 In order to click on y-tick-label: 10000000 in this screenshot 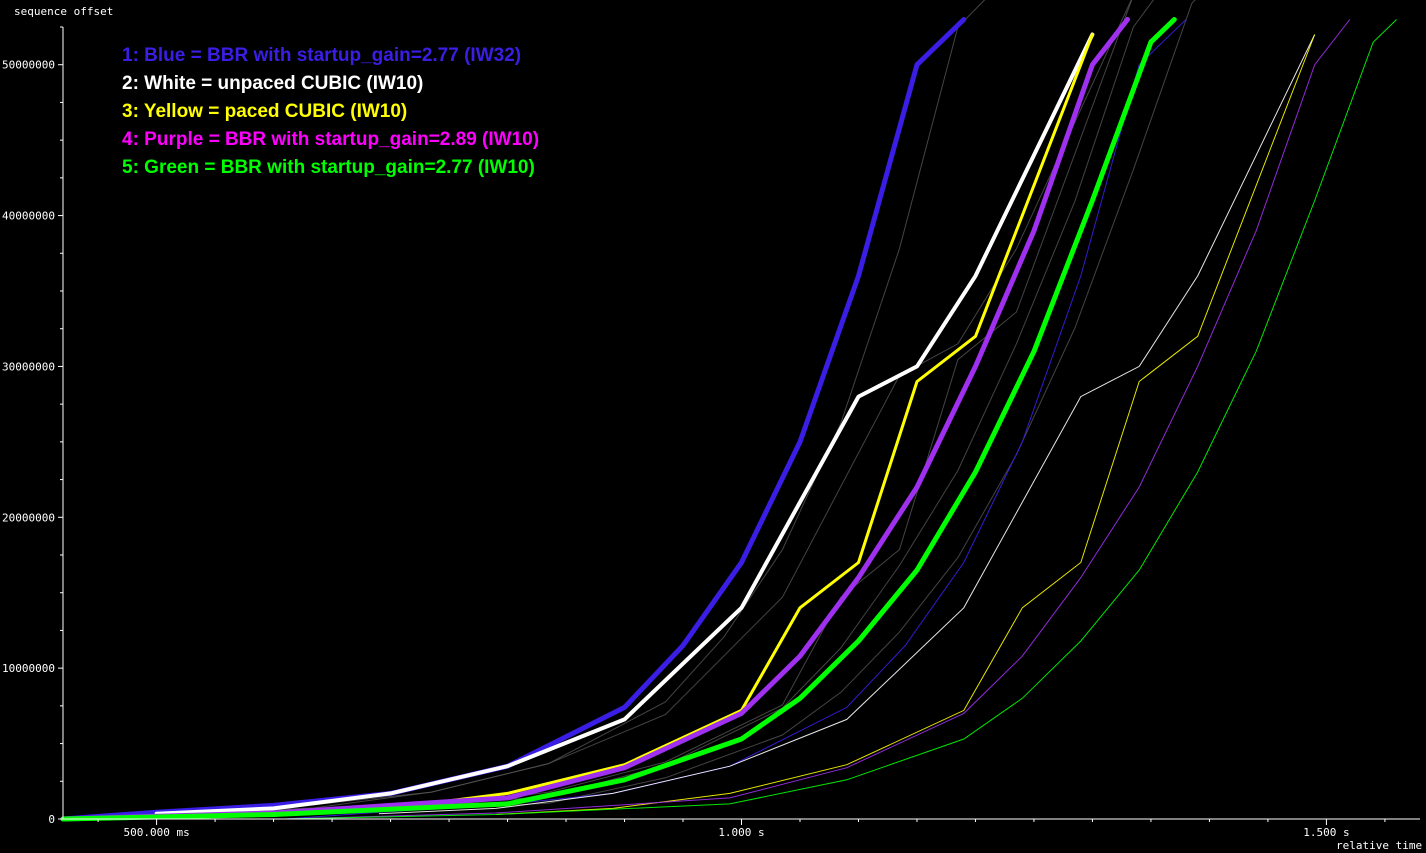, I will do `click(28, 668)`.